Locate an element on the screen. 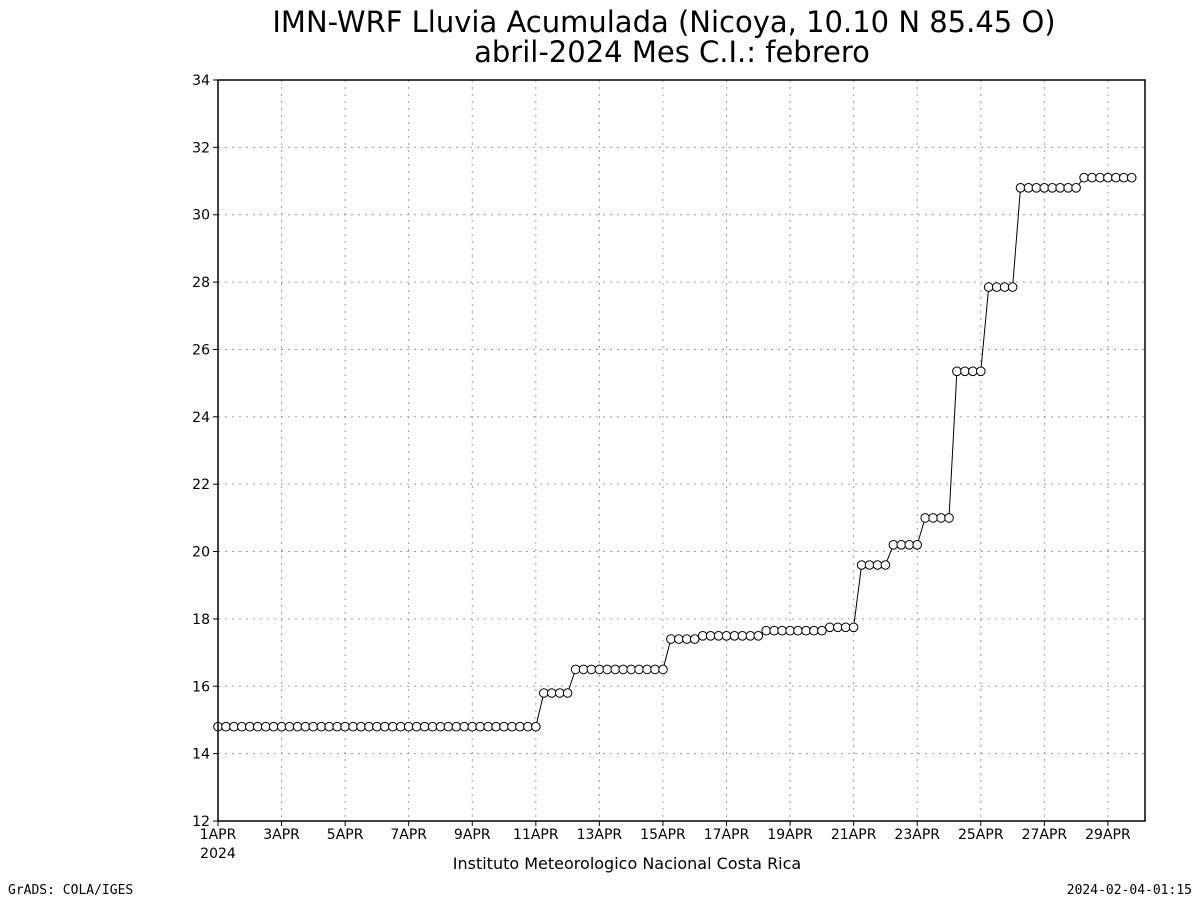  chart-subtitle: abril-2024 Mes C.I.: febrero is located at coordinates (672, 52).